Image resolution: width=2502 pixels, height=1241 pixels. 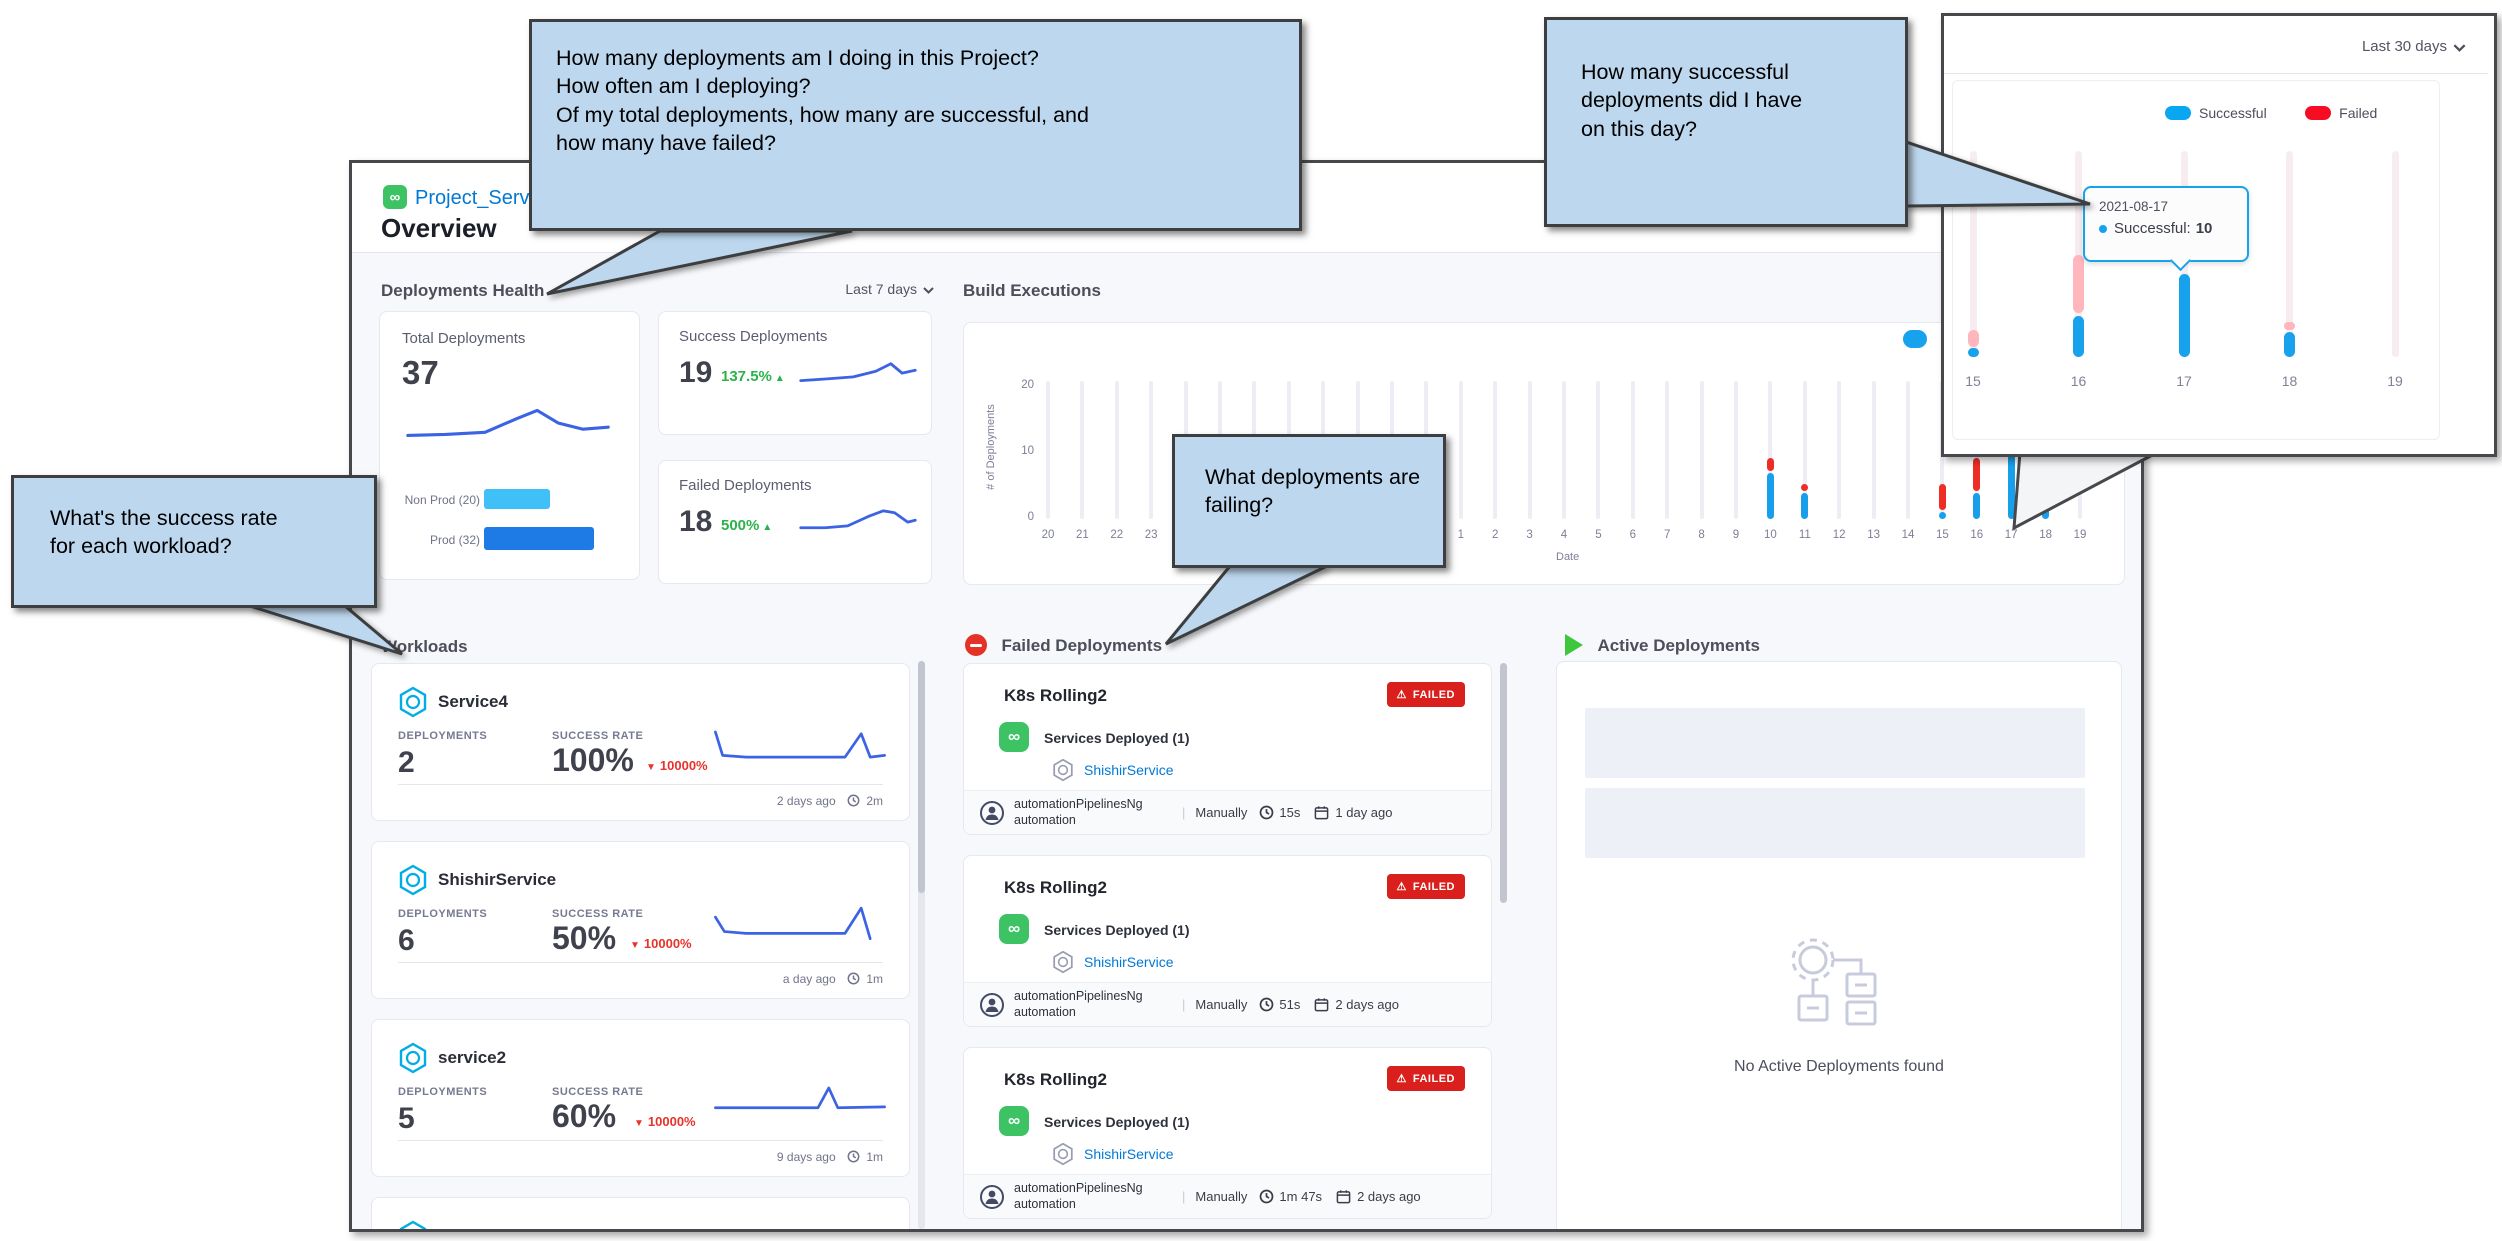 I want to click on health-range-select: Last 7 days, so click(x=859, y=290).